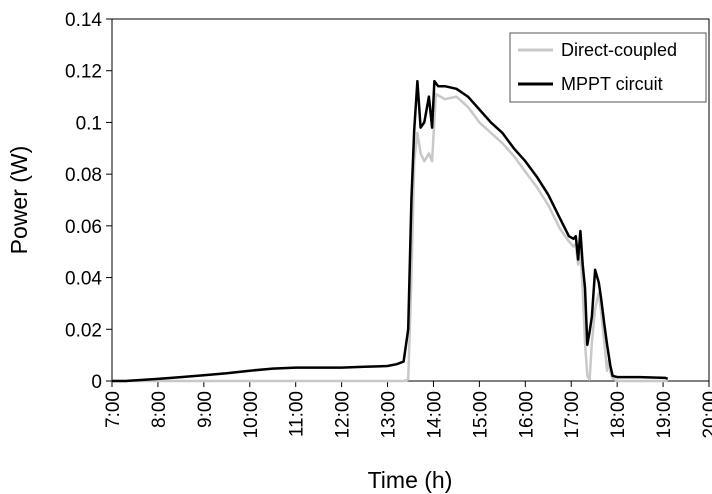  I want to click on x-tick-label: 17:00, so click(572, 415).